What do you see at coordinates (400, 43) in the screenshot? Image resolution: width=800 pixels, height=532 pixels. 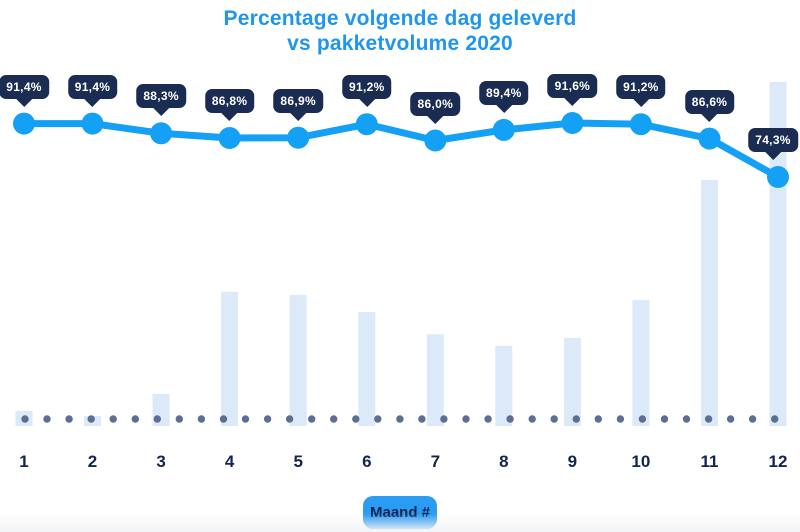 I see `chart-title-line2: vs pakketvolume 2020` at bounding box center [400, 43].